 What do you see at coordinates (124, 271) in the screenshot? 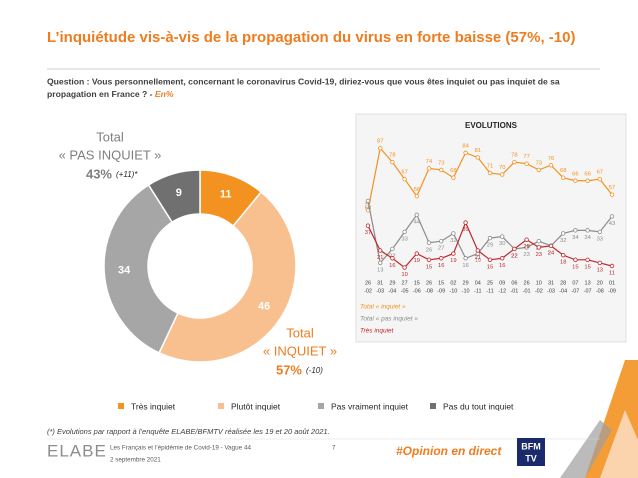
I see `slice-label: 34` at bounding box center [124, 271].